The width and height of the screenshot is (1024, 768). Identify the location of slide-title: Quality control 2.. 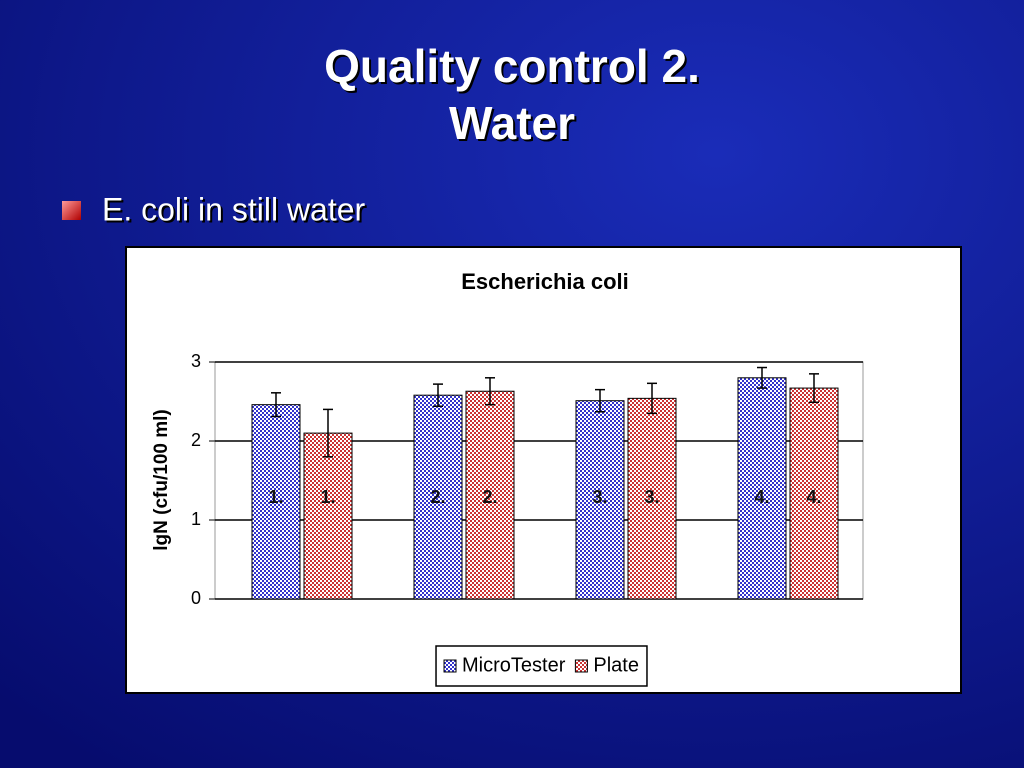
(512, 66).